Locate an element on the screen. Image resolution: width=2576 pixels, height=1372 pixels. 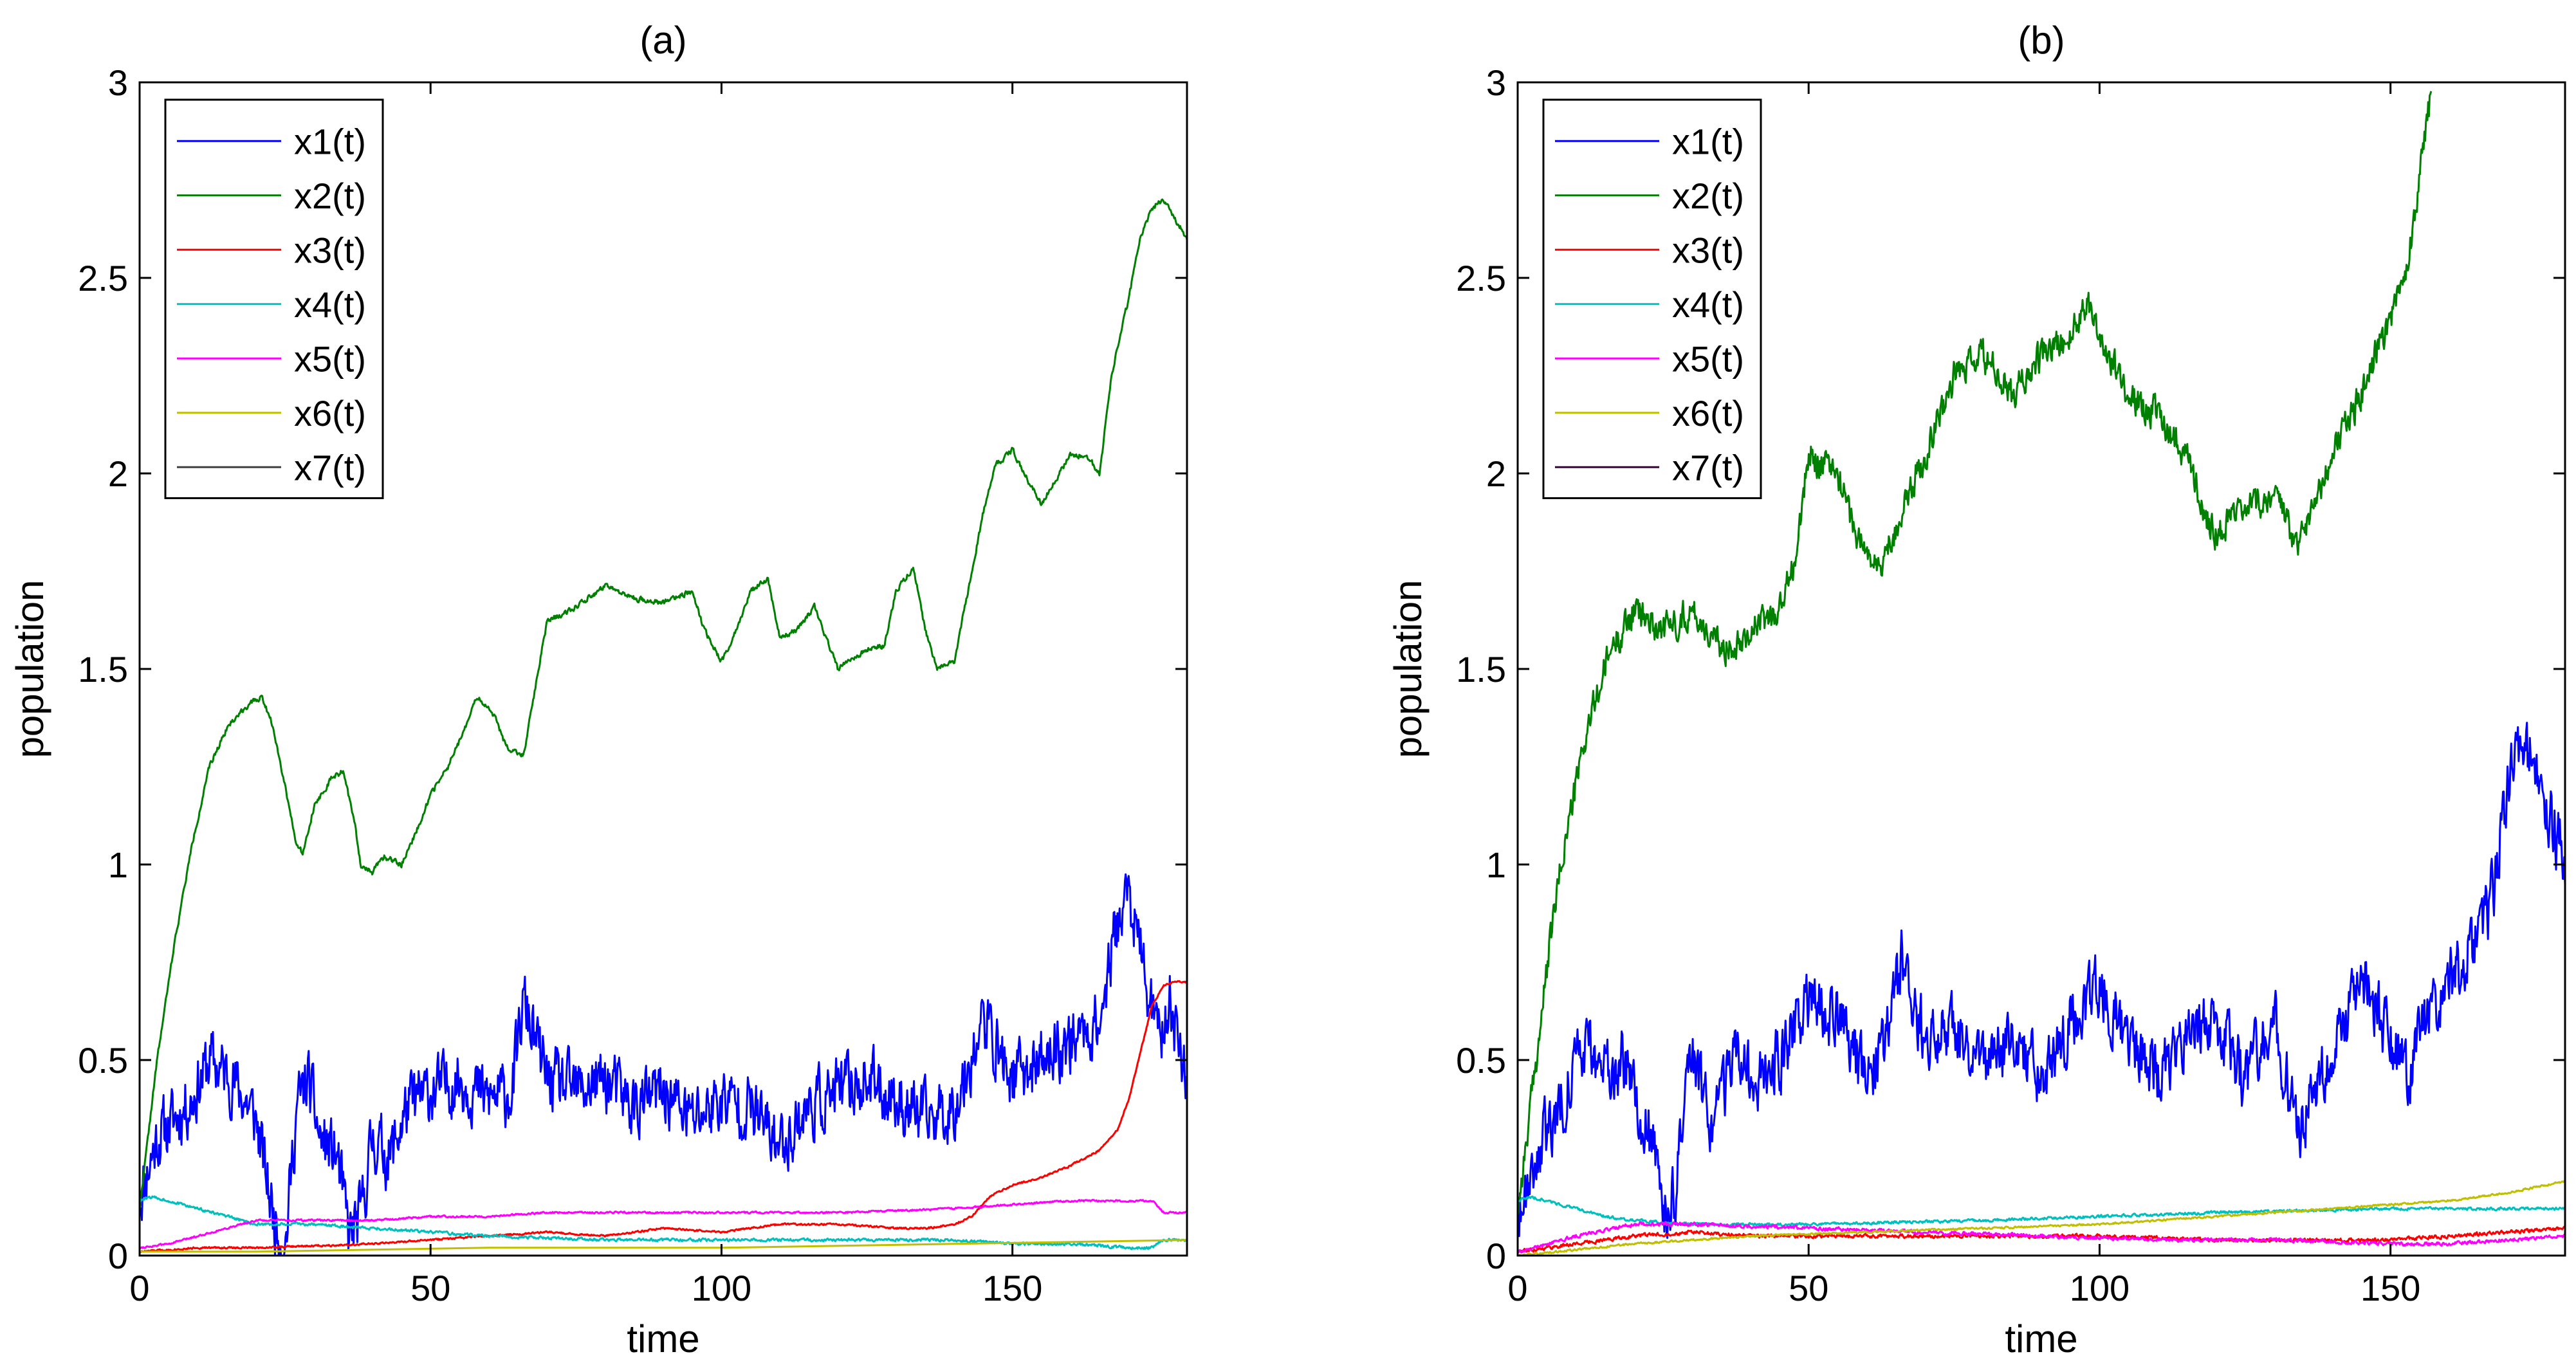
series-line-x1 is located at coordinates (663, 1064).